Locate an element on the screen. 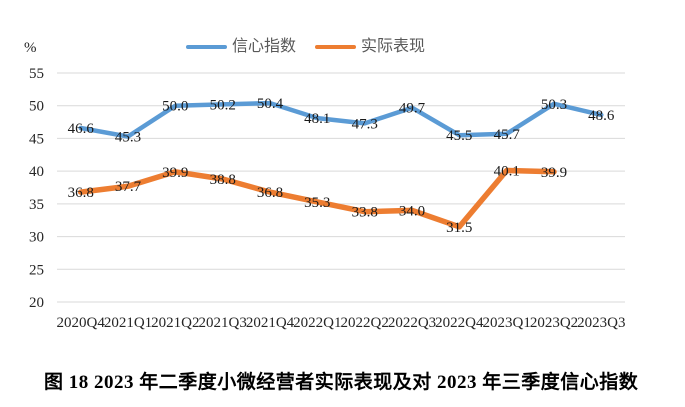 The image size is (685, 407). data-label-confidence-index-line: 48.1 is located at coordinates (317, 119).